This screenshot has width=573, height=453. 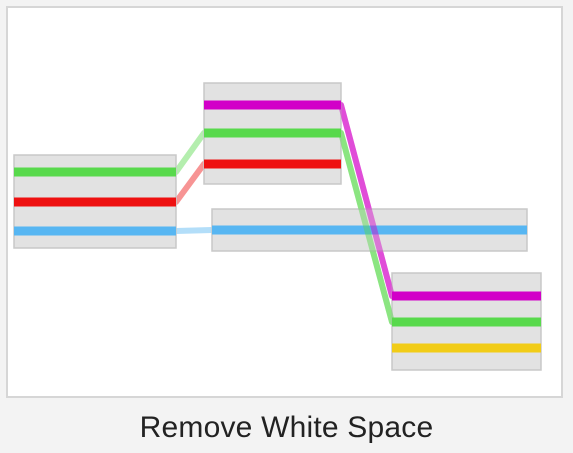 What do you see at coordinates (95, 202) in the screenshot?
I see `box-left-lane-red` at bounding box center [95, 202].